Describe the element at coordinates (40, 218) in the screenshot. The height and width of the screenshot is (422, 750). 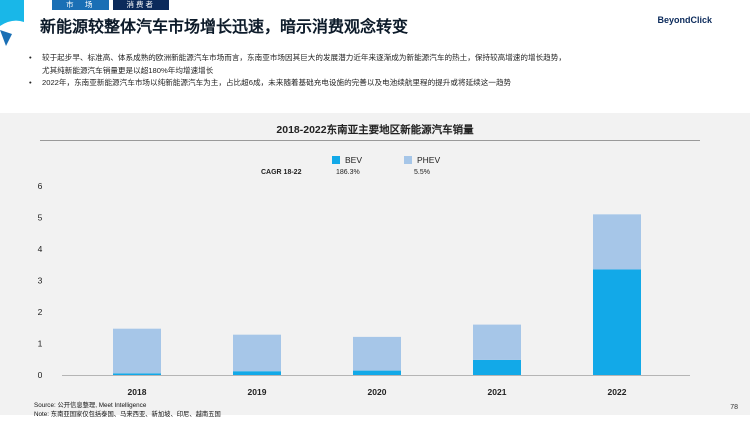
I see `y-tick-label: 5` at that location.